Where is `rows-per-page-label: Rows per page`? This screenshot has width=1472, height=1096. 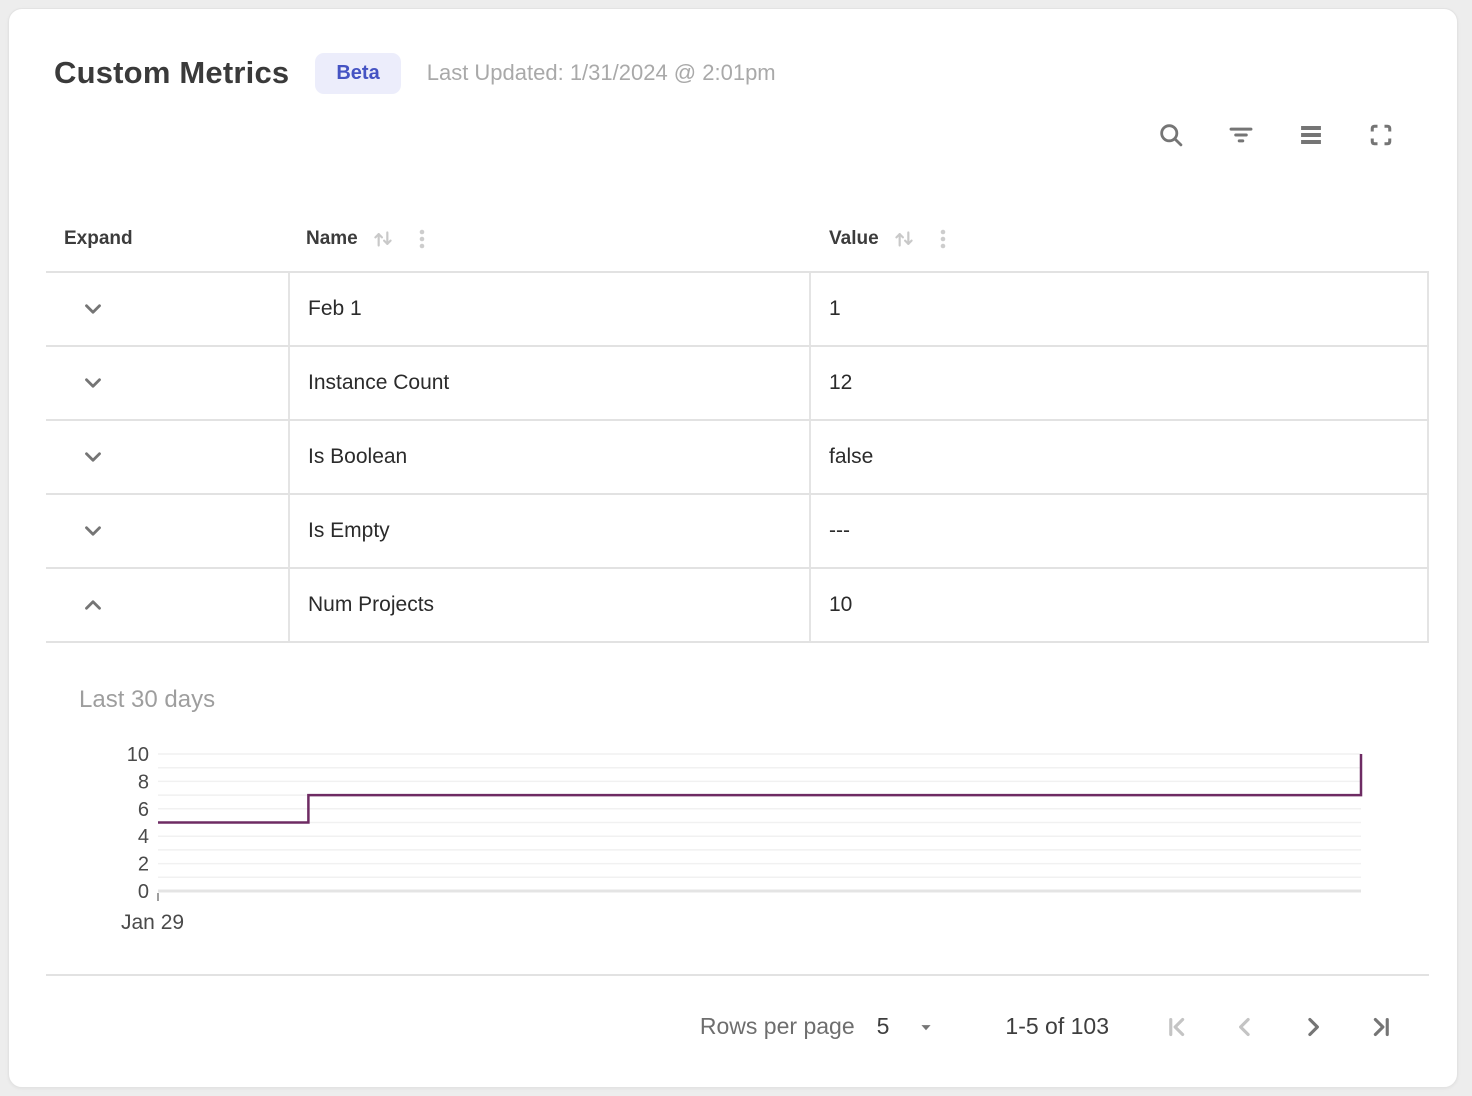 rows-per-page-label: Rows per page is located at coordinates (777, 1026).